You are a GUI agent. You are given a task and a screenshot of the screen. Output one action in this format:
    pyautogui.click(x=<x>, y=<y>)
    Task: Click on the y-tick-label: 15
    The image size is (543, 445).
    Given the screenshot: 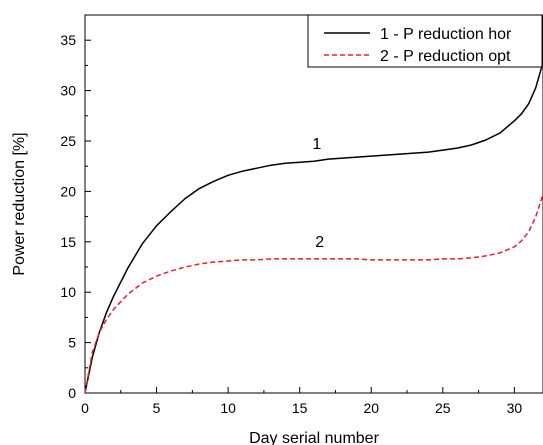 What is the action you would take?
    pyautogui.click(x=68, y=242)
    